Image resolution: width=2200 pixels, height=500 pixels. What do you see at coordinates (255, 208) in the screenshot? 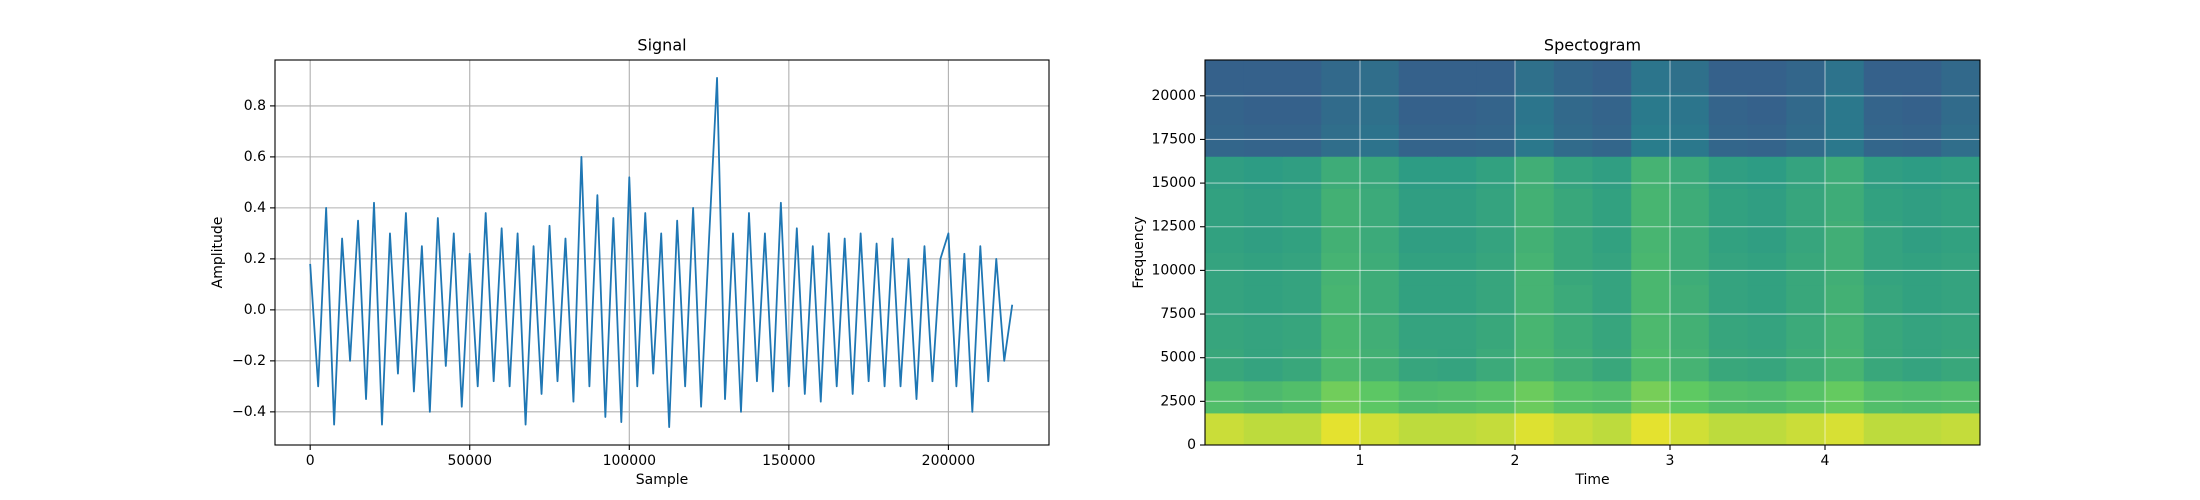
I see `y-tick-label: 0.4` at bounding box center [255, 208].